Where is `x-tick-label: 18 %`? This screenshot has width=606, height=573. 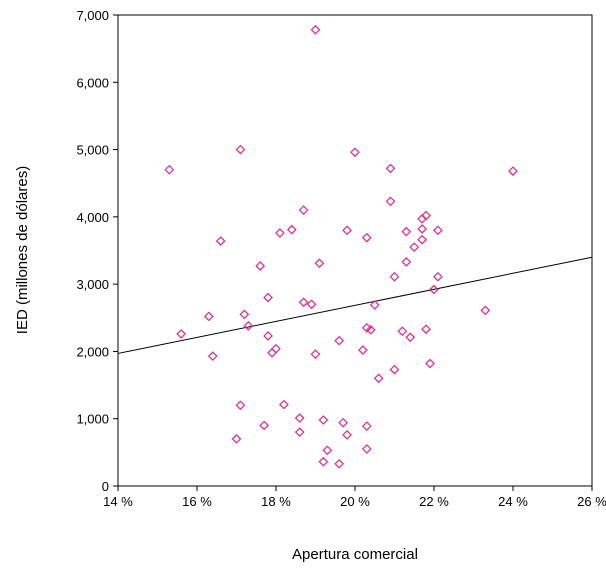
x-tick-label: 18 % is located at coordinates (276, 501).